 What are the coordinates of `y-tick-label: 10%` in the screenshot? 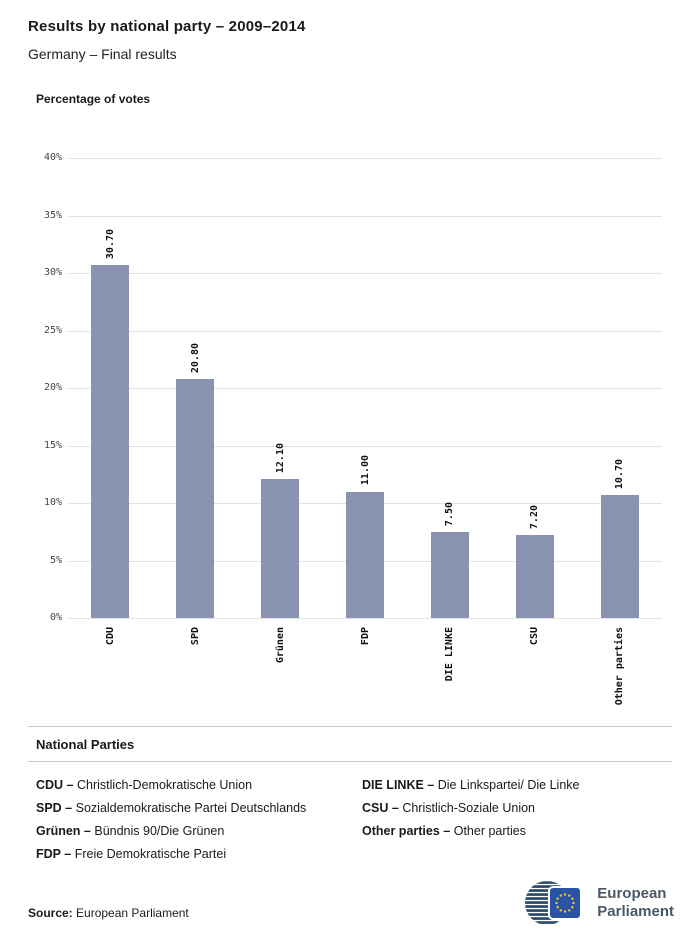 It's located at (52, 502).